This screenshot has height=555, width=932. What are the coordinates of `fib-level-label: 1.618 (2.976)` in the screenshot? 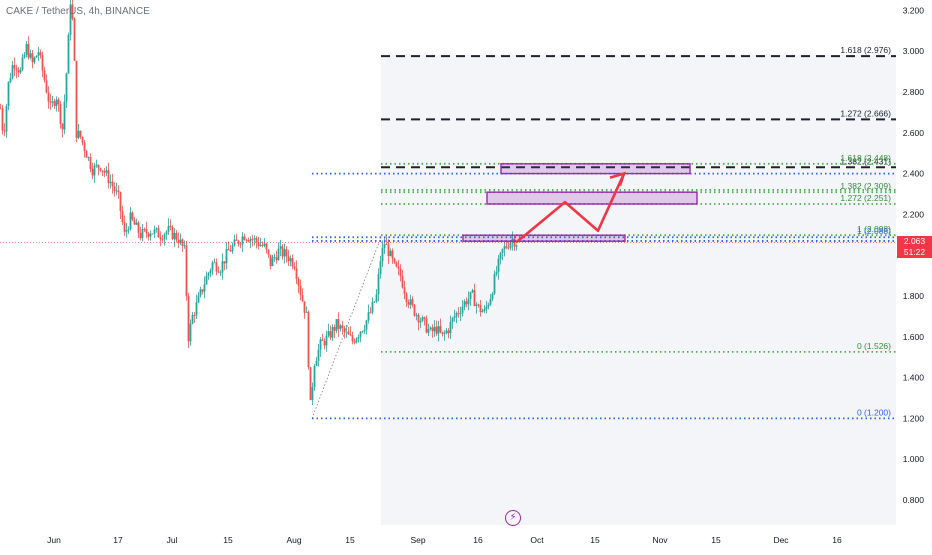 It's located at (865, 50).